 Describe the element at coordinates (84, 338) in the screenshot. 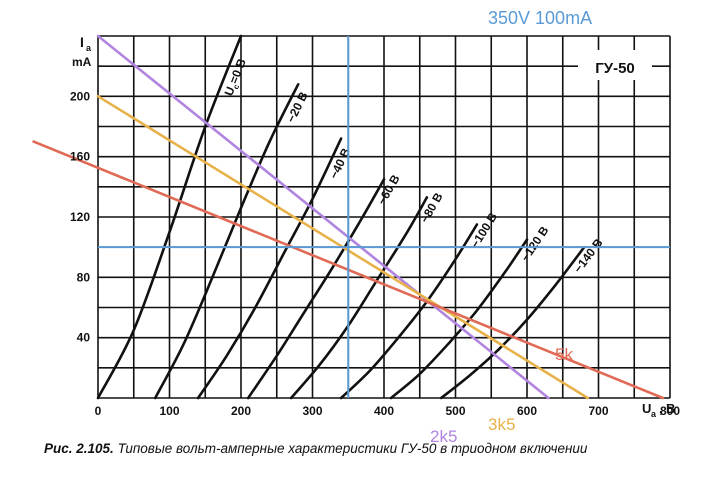

I see `y-tick-label: 40` at that location.